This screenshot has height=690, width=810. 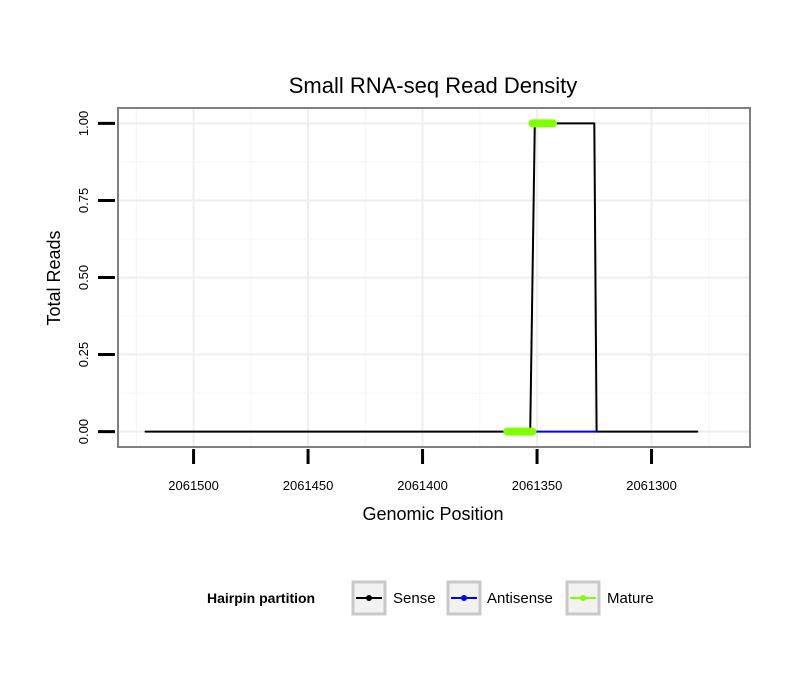 I want to click on y-tick-label-4: 1.00, so click(x=83, y=123).